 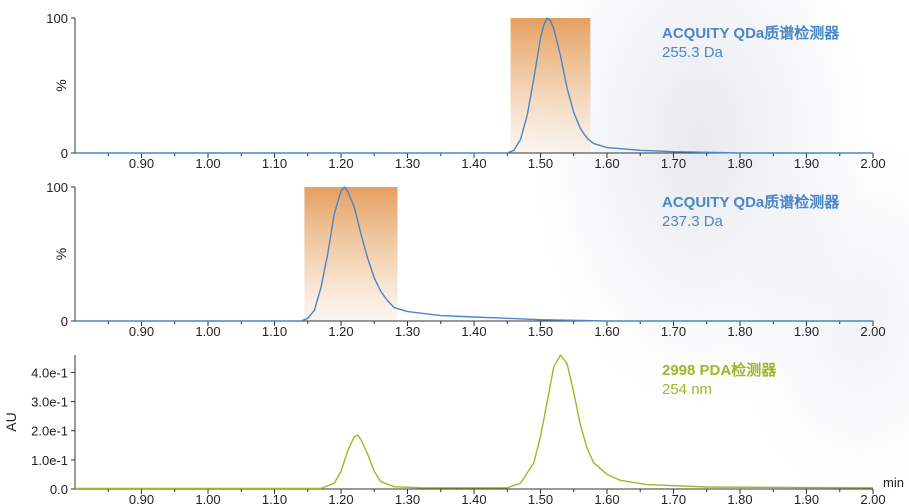 I want to click on detector-detail-label: 255.3 Da, so click(x=693, y=52).